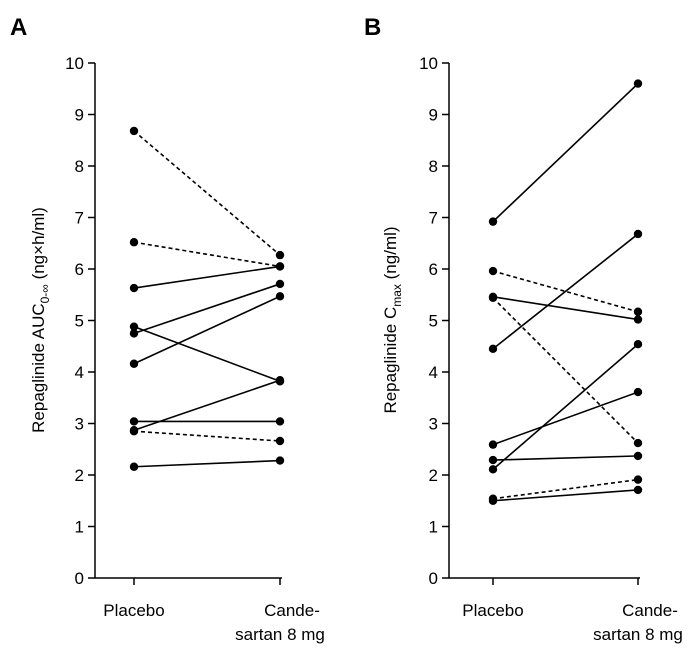 The width and height of the screenshot is (696, 649). What do you see at coordinates (18, 27) in the screenshot?
I see `panel-letter-a: A` at bounding box center [18, 27].